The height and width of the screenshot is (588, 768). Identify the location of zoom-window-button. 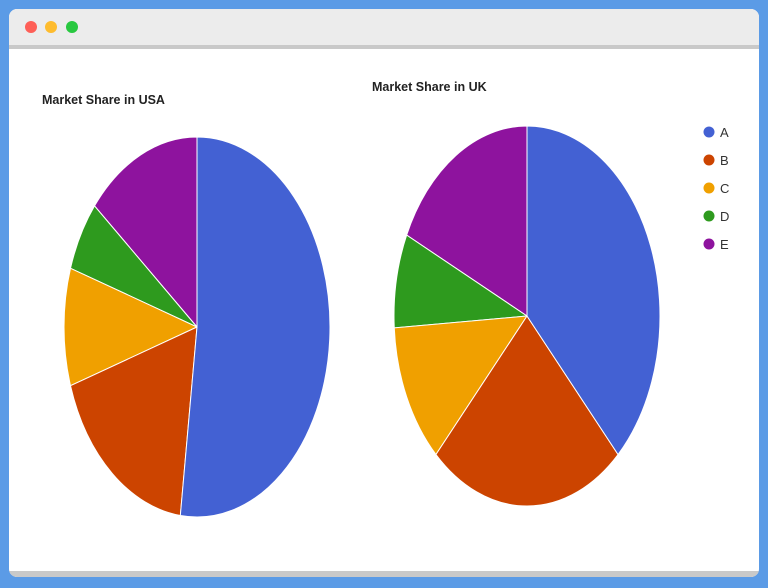
(72, 27).